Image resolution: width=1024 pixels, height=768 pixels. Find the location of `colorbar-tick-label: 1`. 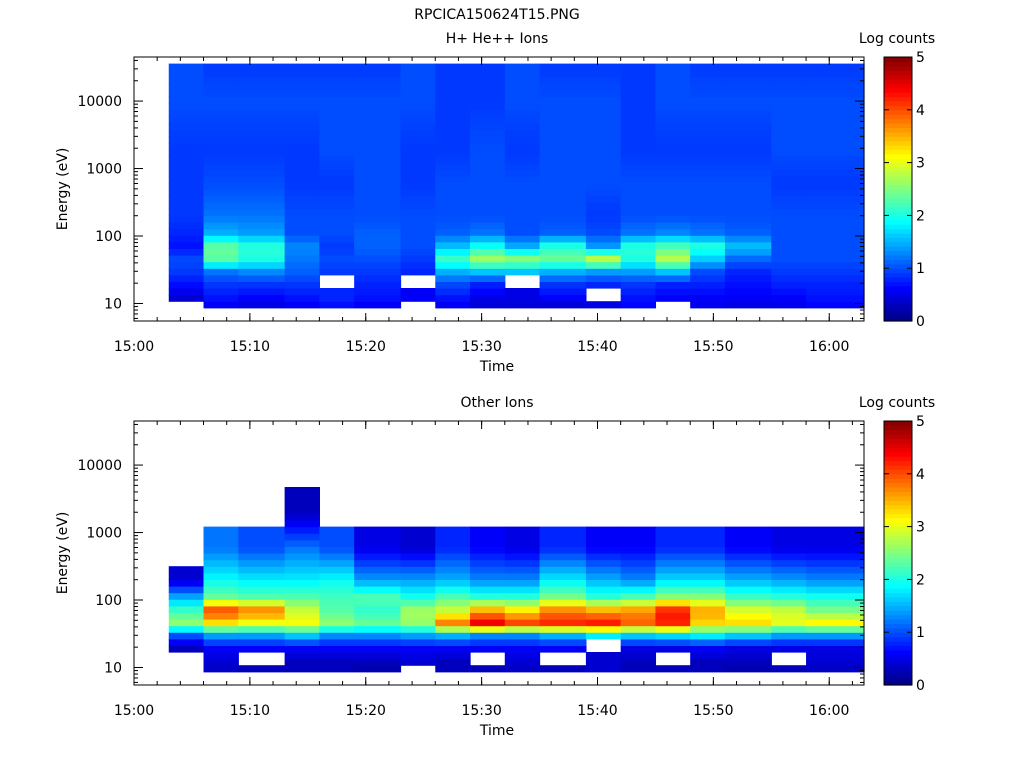

colorbar-tick-label: 1 is located at coordinates (920, 633).